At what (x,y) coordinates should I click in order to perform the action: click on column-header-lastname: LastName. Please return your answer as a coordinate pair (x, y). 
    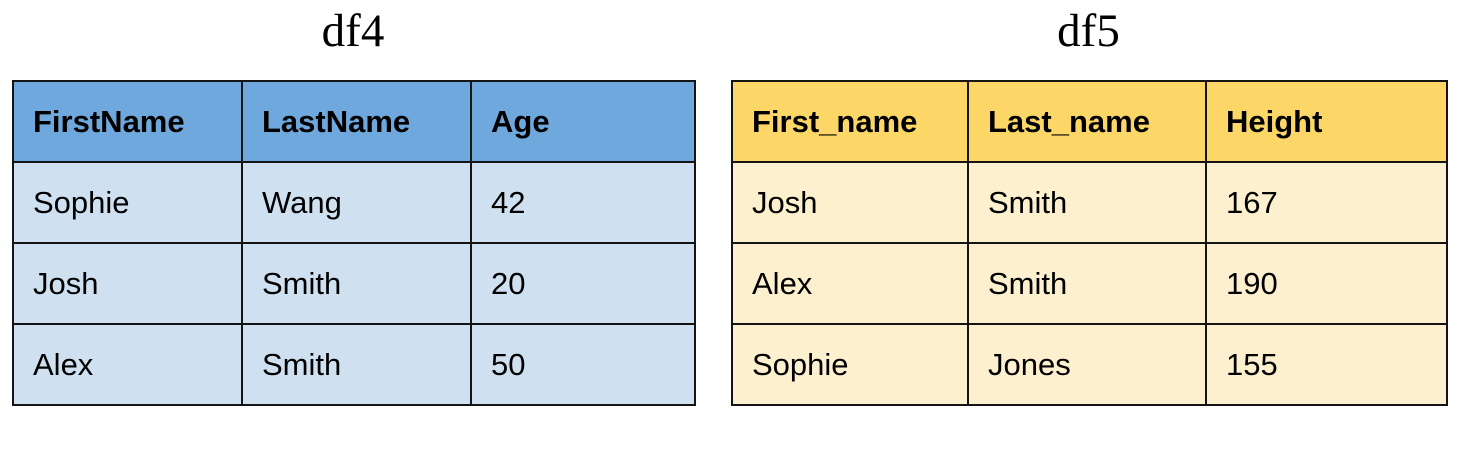
    Looking at the image, I should click on (356, 121).